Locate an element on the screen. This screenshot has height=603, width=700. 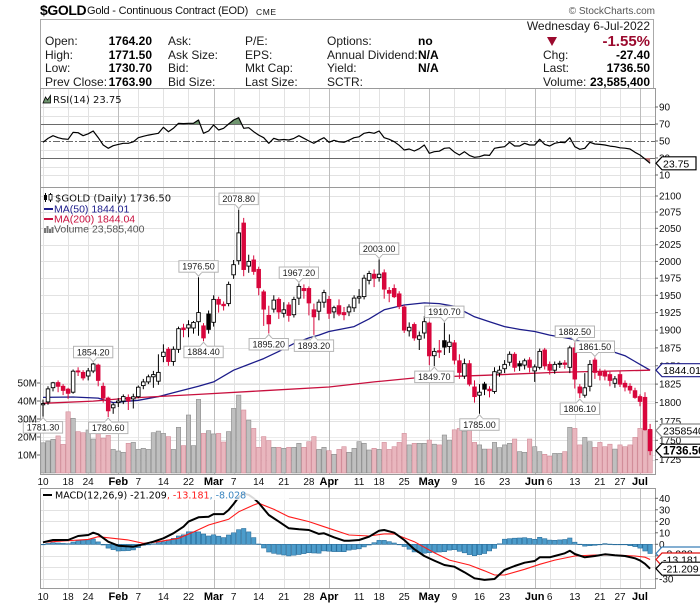
price-x-axis-label: Jun is located at coordinates (535, 482).